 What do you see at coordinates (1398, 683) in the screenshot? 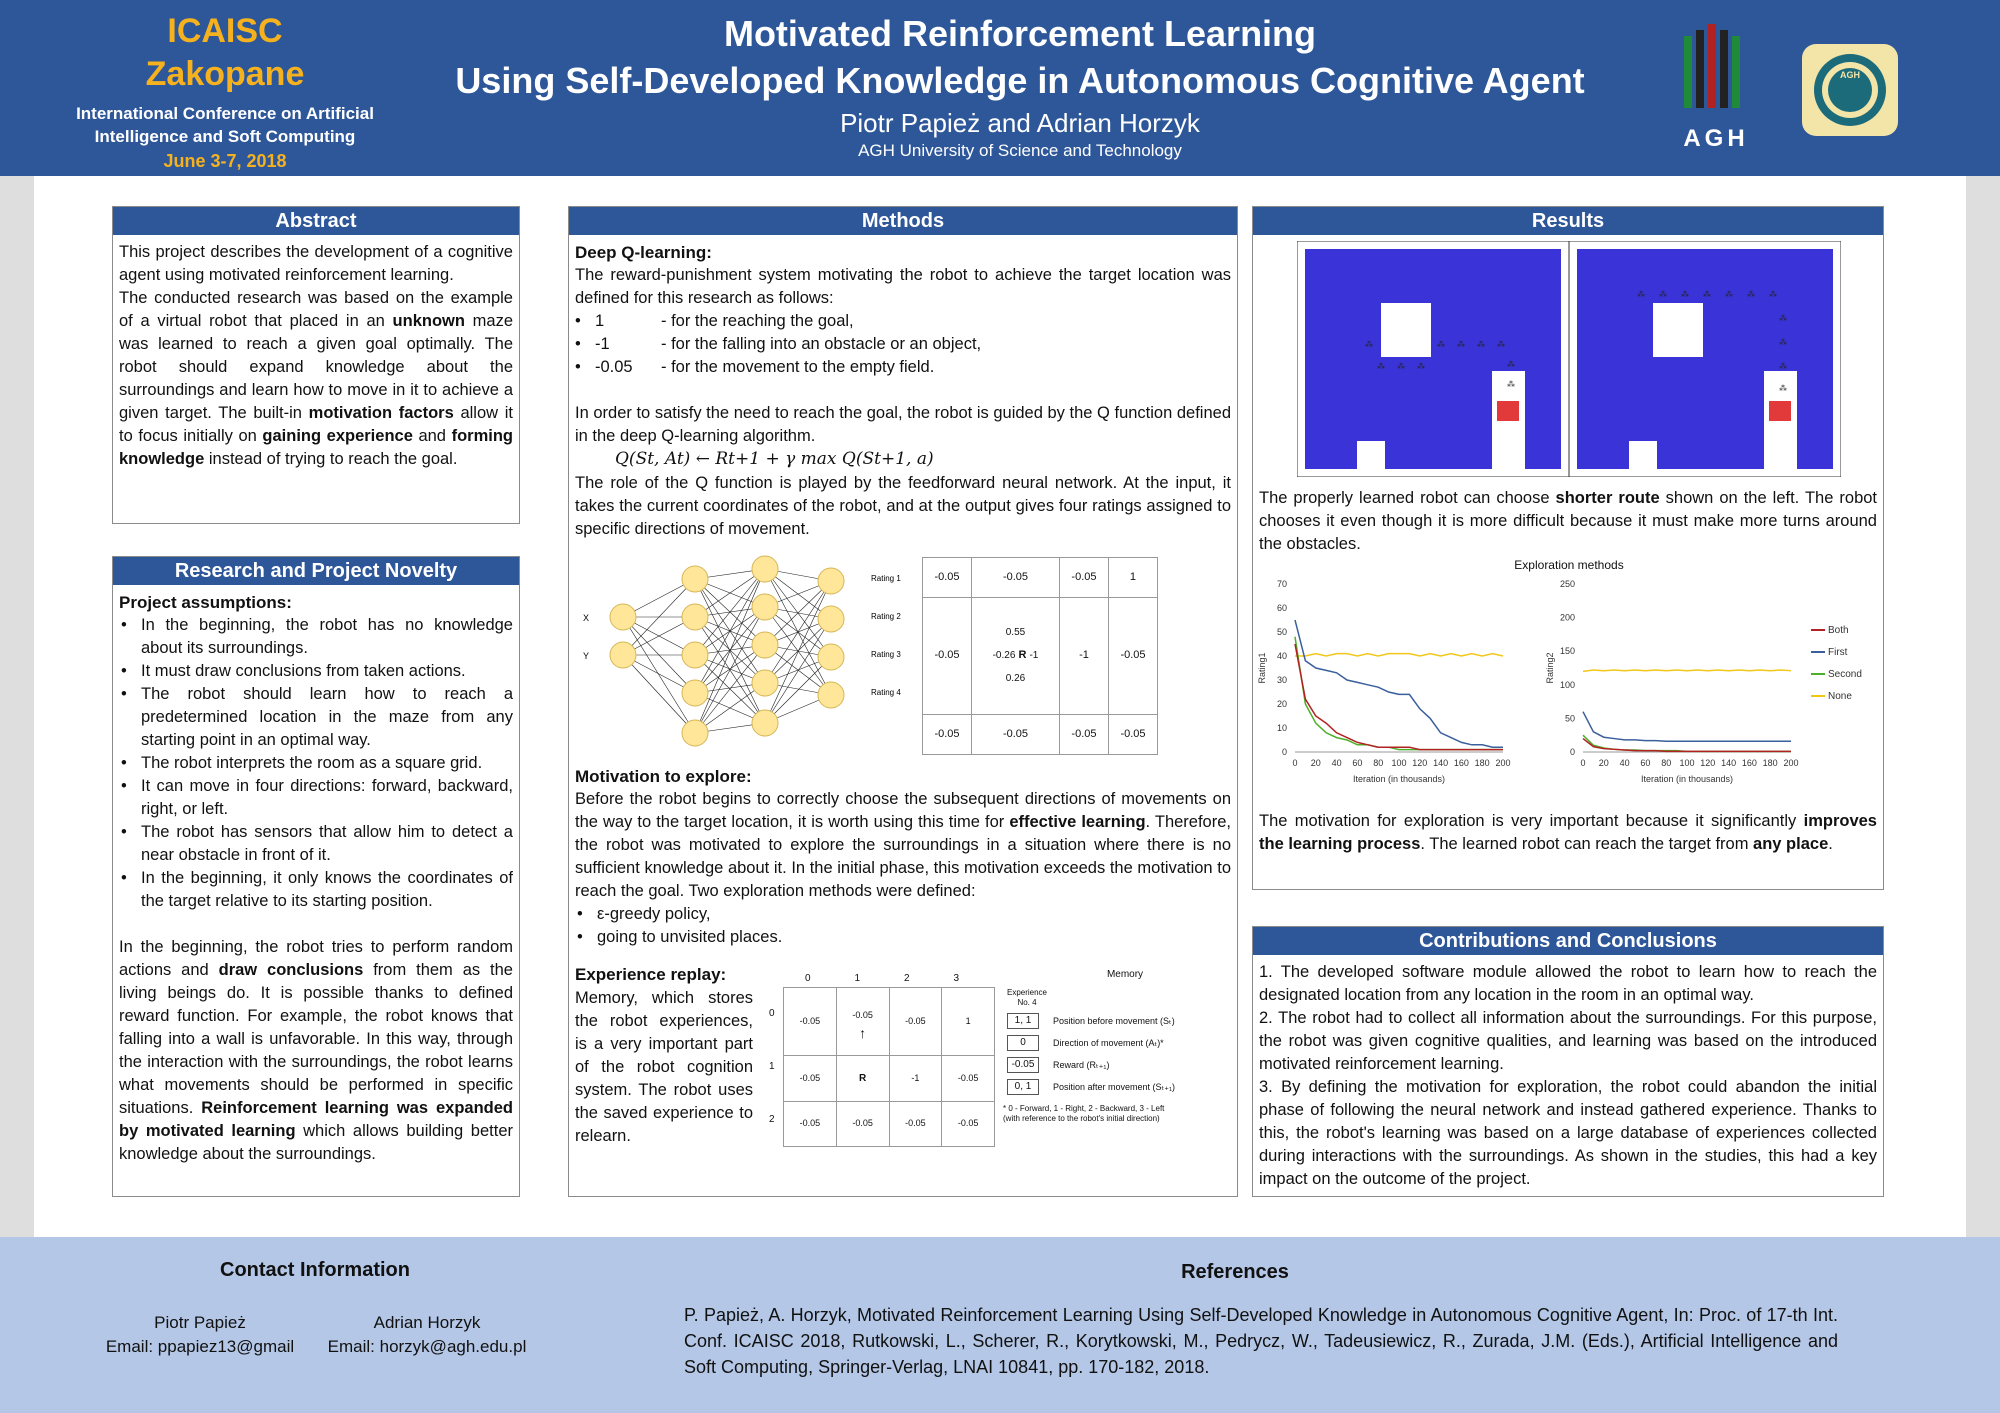
I see `series-line-first` at bounding box center [1398, 683].